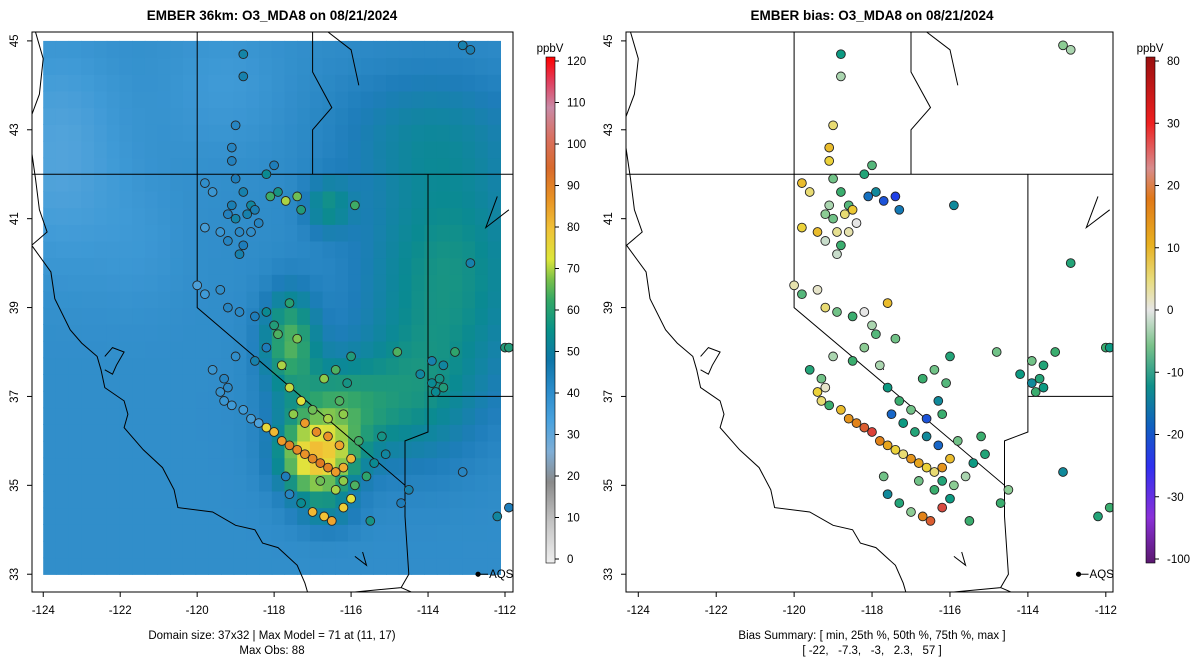 The width and height of the screenshot is (1200, 672). I want to click on colorbar-tick-label: 10, so click(573, 519).